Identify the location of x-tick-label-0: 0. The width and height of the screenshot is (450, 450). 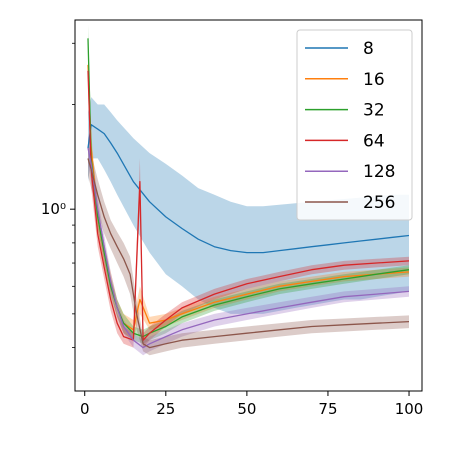
(85, 409).